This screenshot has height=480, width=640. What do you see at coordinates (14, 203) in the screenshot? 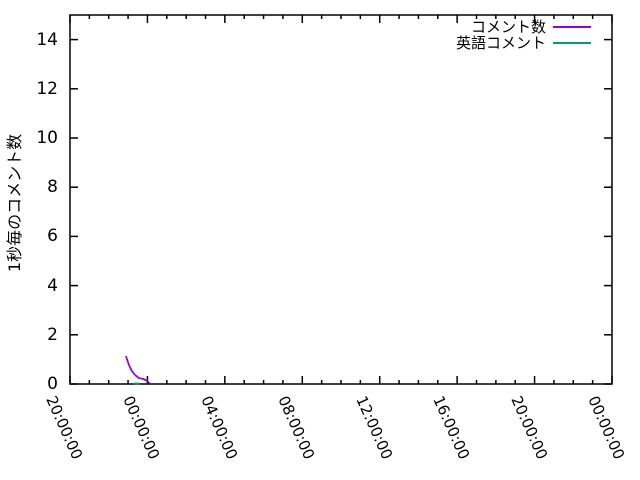
I see `y-axis-label: 1秒毎のコメント数` at bounding box center [14, 203].